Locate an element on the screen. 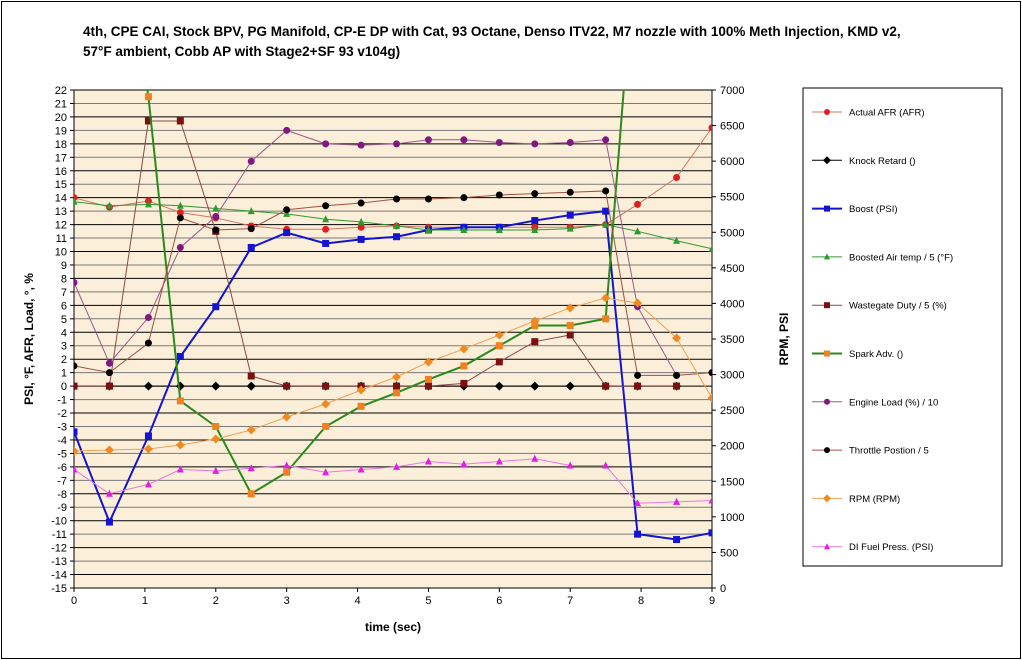  legend-label: DI Fuel Press. (PSI) is located at coordinates (891, 547).